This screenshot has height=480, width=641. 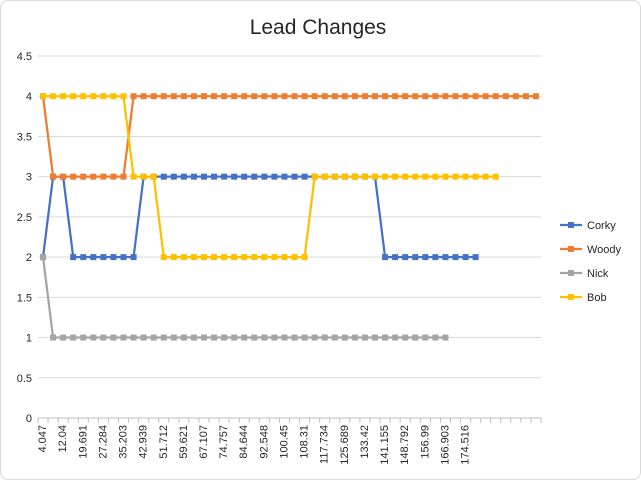 I want to click on y-tick-label: 2.5, so click(x=24, y=218).